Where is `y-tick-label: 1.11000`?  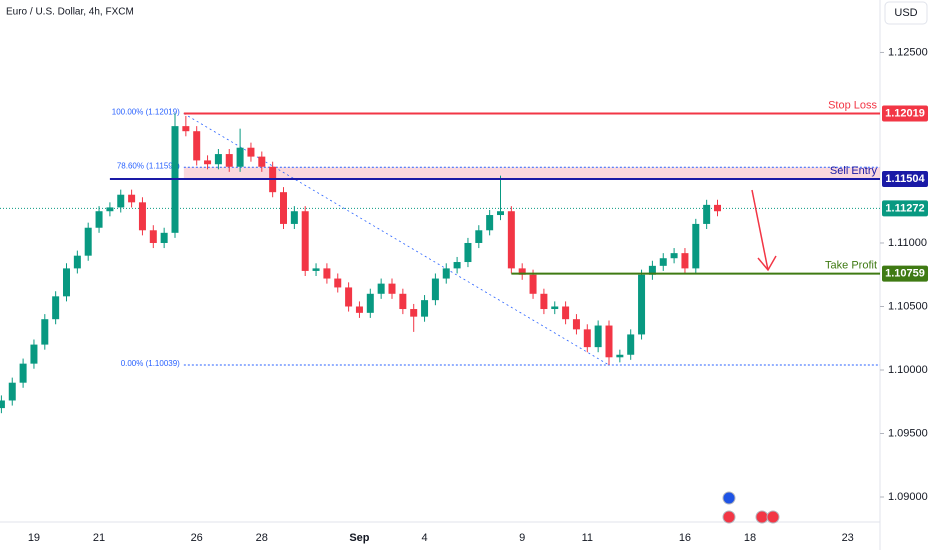
y-tick-label: 1.11000 is located at coordinates (907, 243).